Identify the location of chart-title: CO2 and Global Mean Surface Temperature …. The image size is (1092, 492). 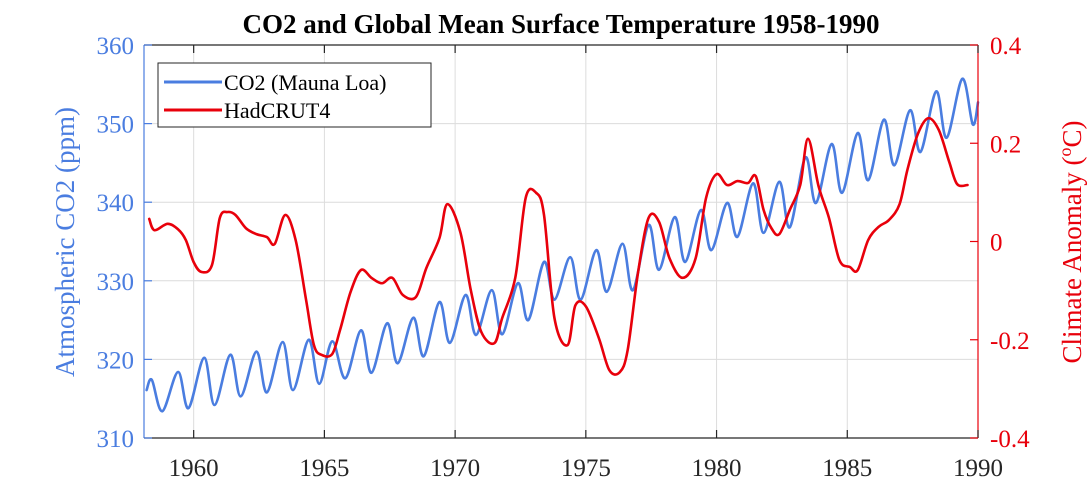
(561, 24).